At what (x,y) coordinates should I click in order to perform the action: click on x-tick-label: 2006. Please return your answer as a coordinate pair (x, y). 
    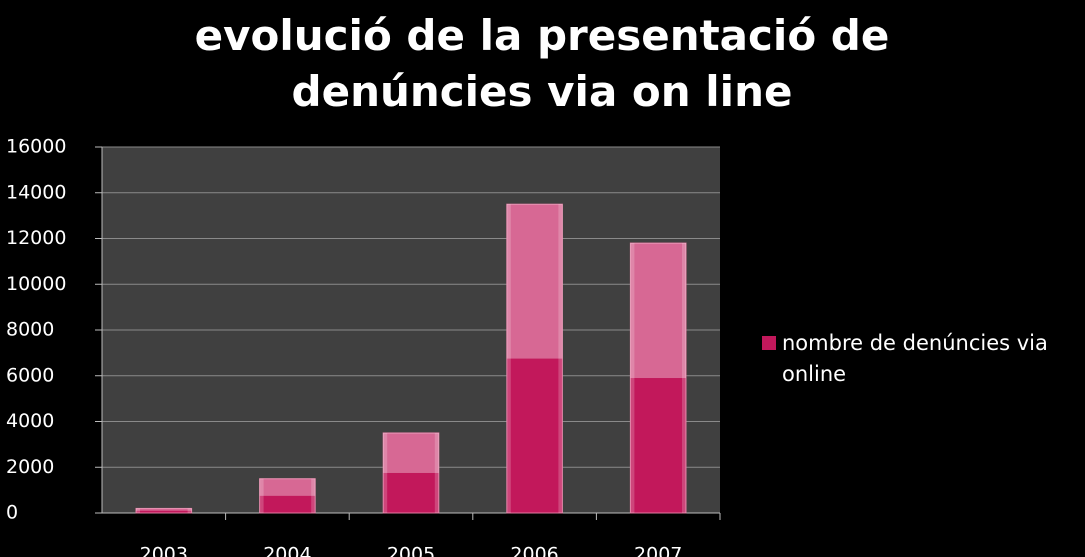
    Looking at the image, I should click on (534, 550).